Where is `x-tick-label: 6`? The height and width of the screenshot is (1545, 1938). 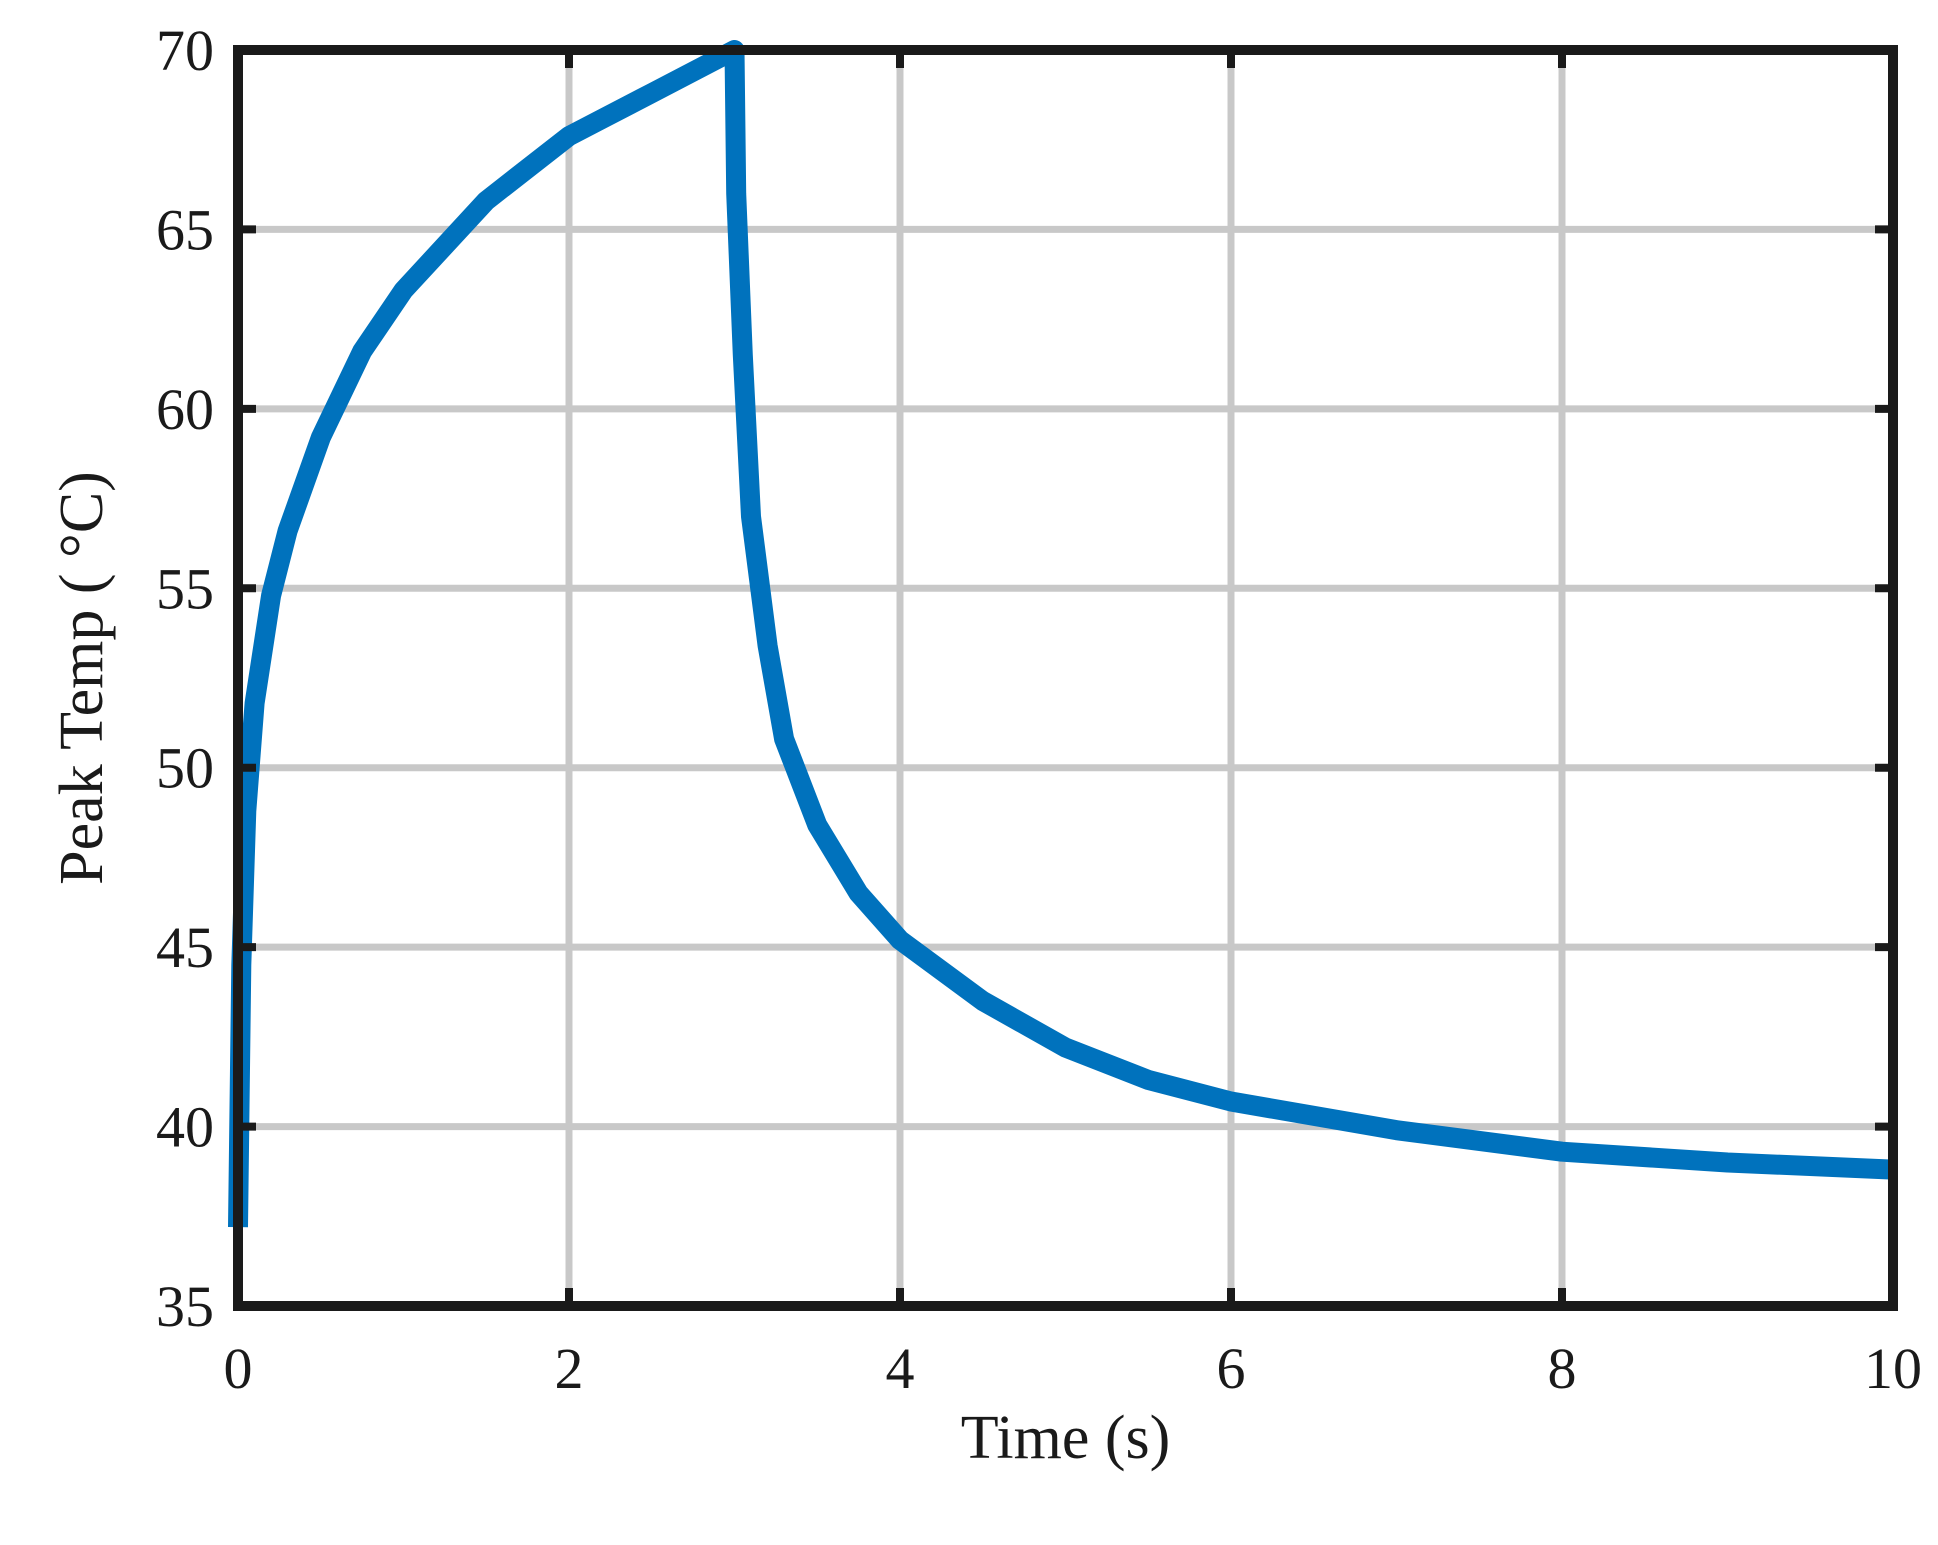
x-tick-label: 6 is located at coordinates (1231, 1368).